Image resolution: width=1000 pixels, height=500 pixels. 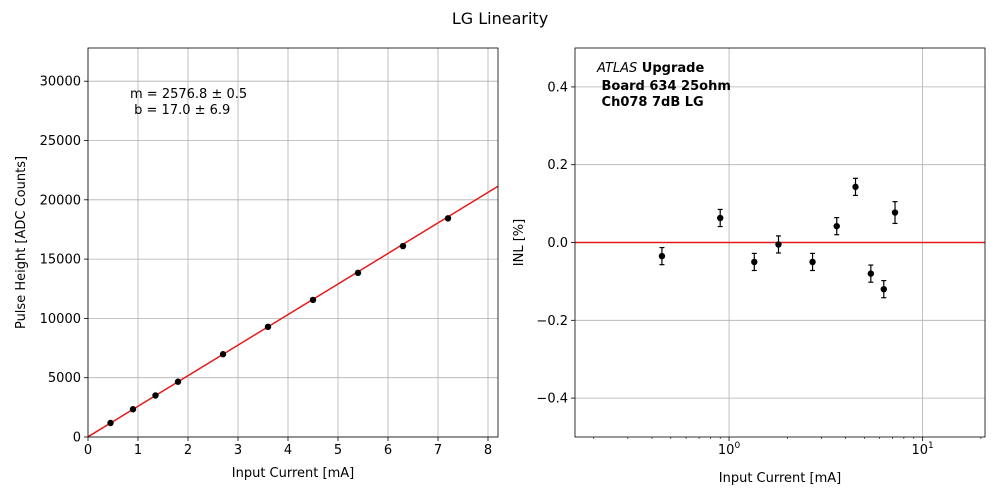 What do you see at coordinates (519, 242) in the screenshot?
I see `y-axis-label: INL [%]` at bounding box center [519, 242].